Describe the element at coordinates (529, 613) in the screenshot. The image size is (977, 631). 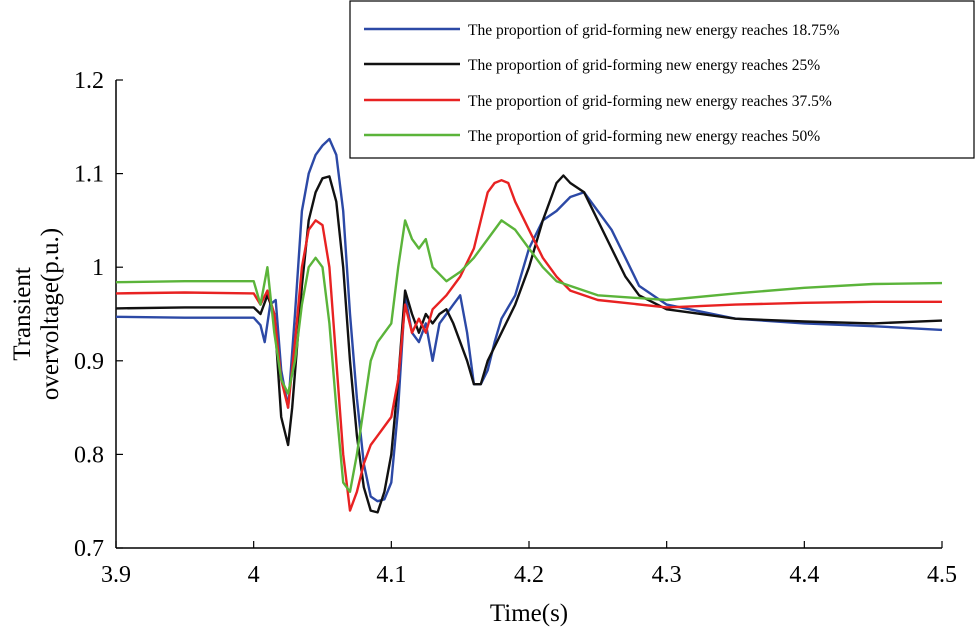
I see `x-axis-label: Time(s)` at that location.